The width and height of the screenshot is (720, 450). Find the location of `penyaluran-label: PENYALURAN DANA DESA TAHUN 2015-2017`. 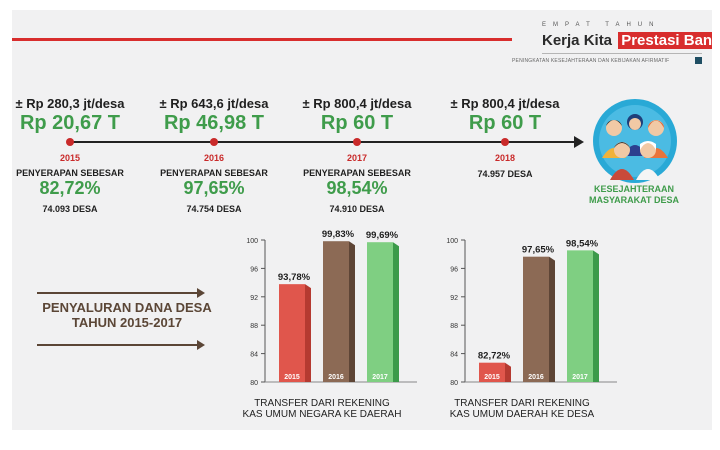

penyaluran-label: PENYALURAN DANA DESA TAHUN 2015-2017 is located at coordinates (127, 315).